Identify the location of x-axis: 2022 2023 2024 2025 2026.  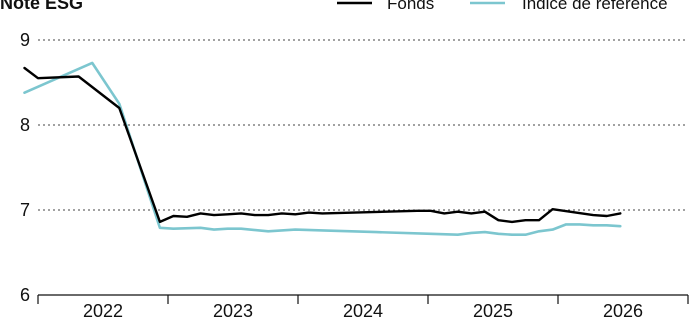
(363, 307).